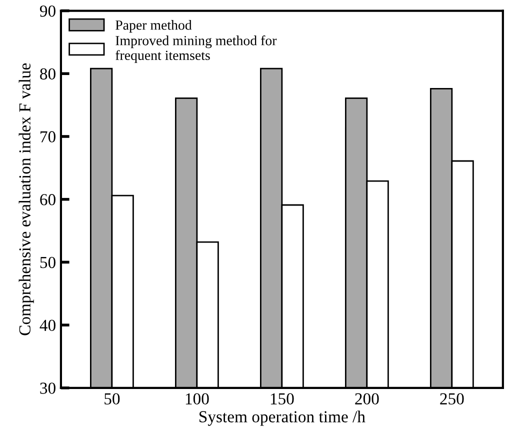 The width and height of the screenshot is (508, 431). What do you see at coordinates (197, 398) in the screenshot?
I see `x-tick-label: 100` at bounding box center [197, 398].